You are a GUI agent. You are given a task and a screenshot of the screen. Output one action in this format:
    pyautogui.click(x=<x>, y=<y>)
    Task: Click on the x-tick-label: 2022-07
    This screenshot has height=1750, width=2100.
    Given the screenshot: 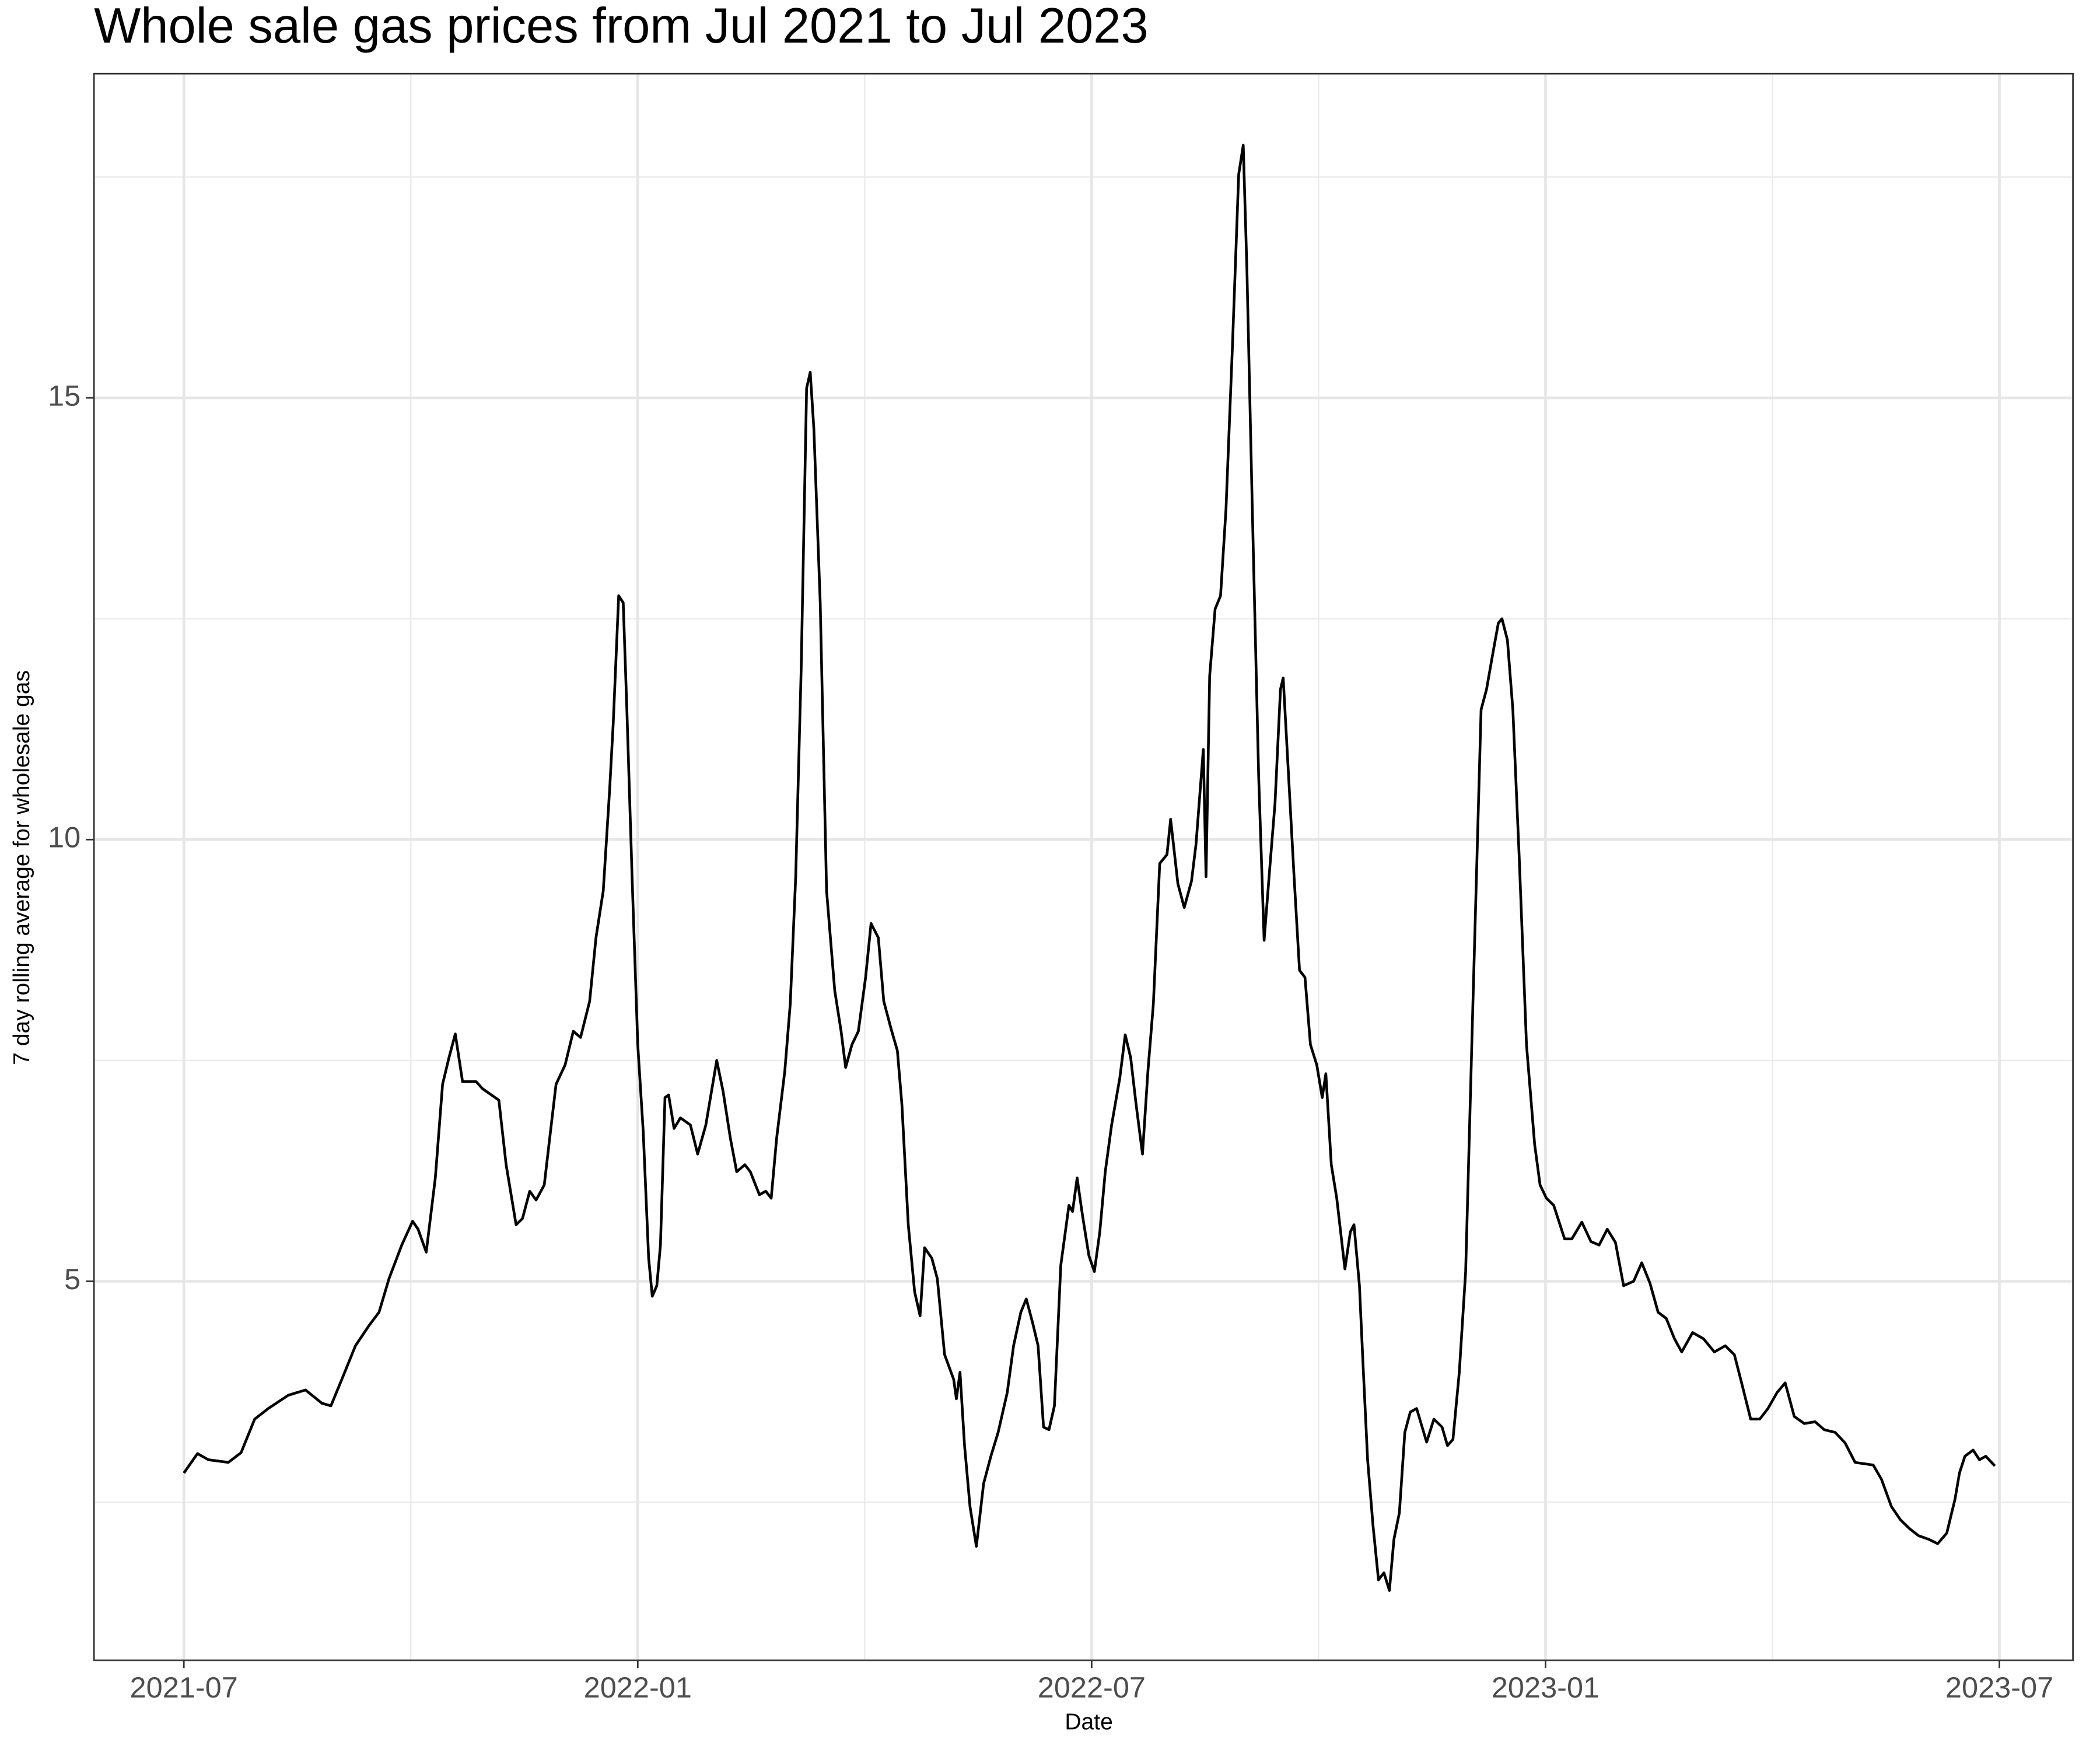 What is the action you would take?
    pyautogui.click(x=1092, y=1687)
    